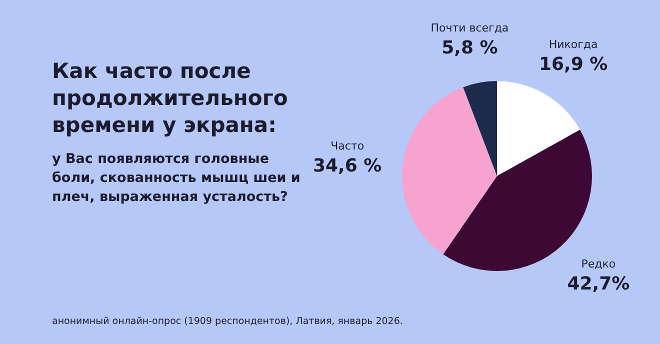  What do you see at coordinates (347, 146) in the screenshot?
I see `slice-label: Часто` at bounding box center [347, 146].